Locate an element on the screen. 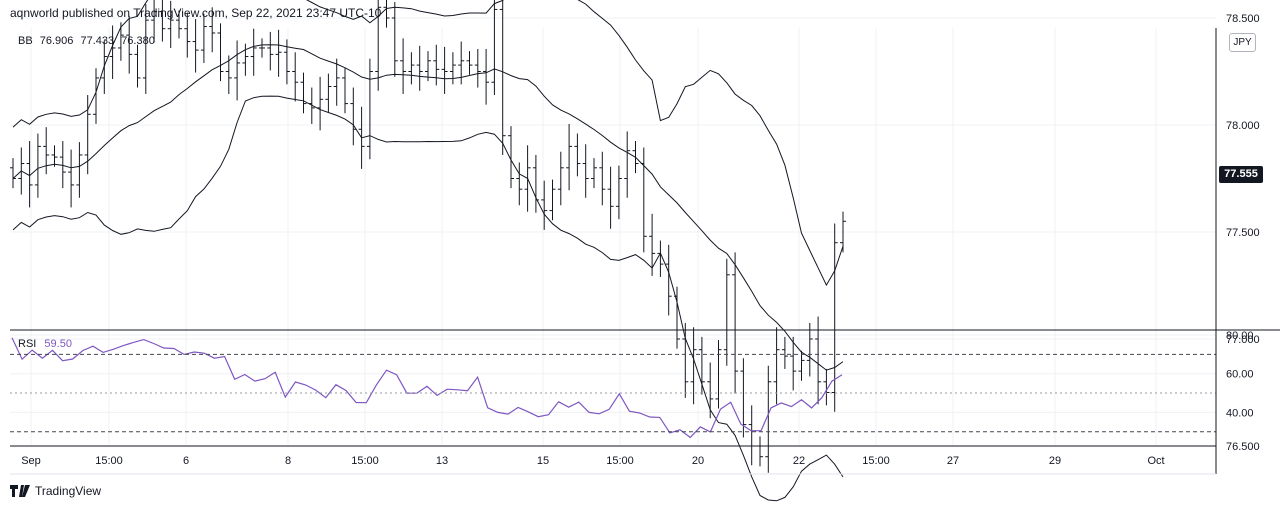 This screenshot has width=1280, height=509. x-tick-label: 13 is located at coordinates (442, 461).